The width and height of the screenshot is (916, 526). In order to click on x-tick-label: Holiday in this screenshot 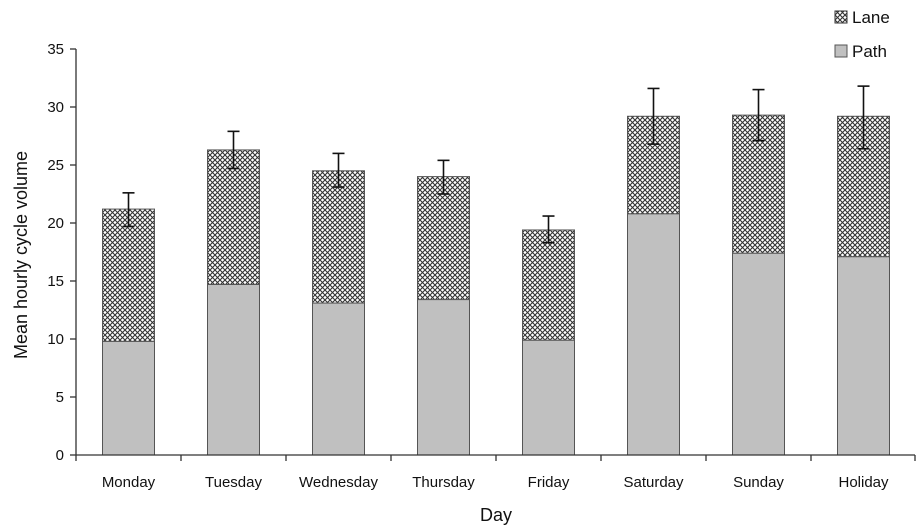, I will do `click(863, 482)`.